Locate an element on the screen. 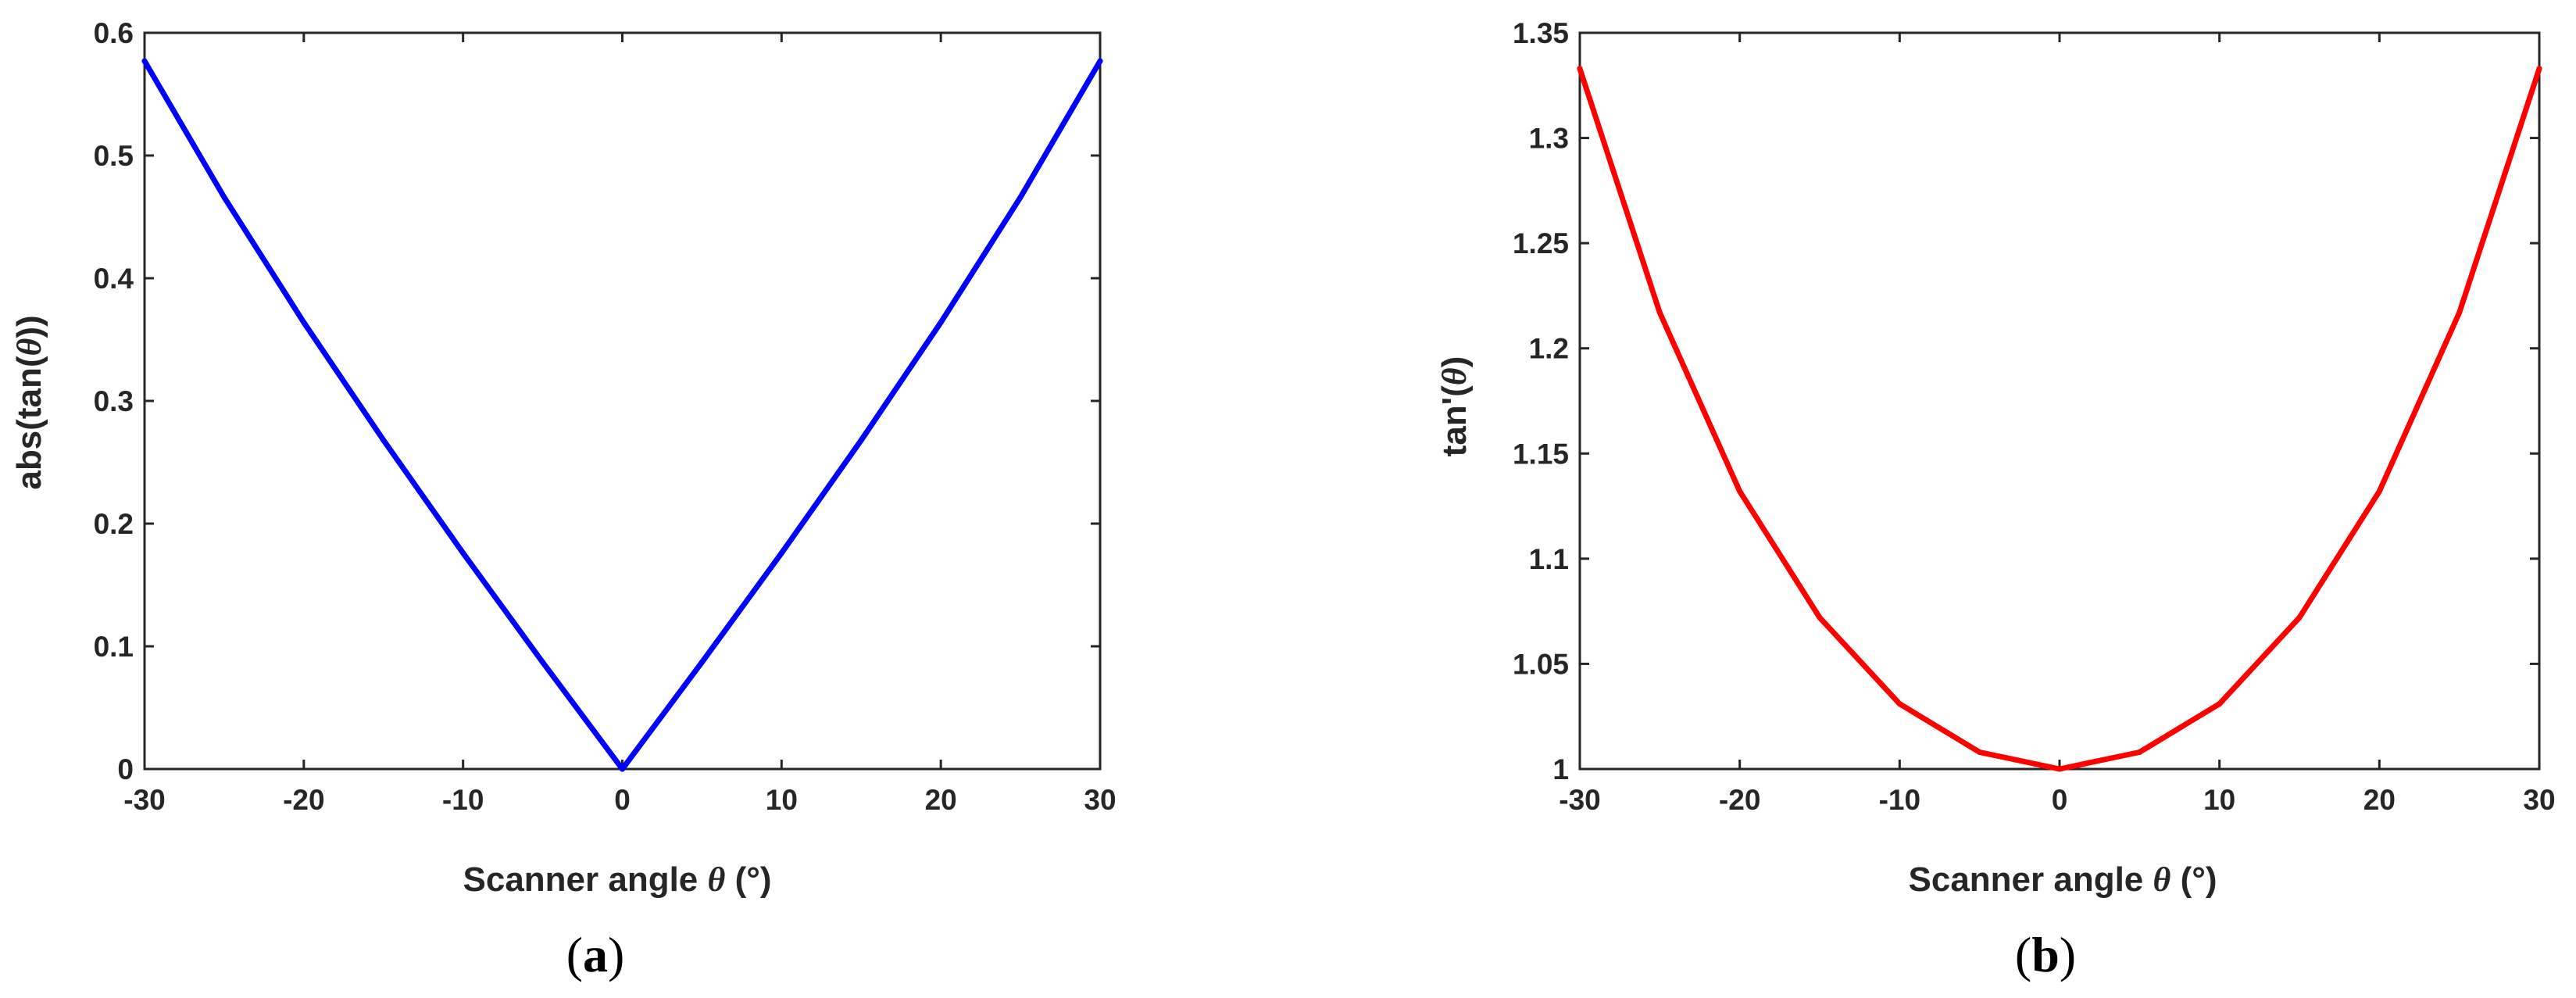 This screenshot has height=998, width=2576. chart-a-y-tick-label: 0.5 is located at coordinates (114, 156).